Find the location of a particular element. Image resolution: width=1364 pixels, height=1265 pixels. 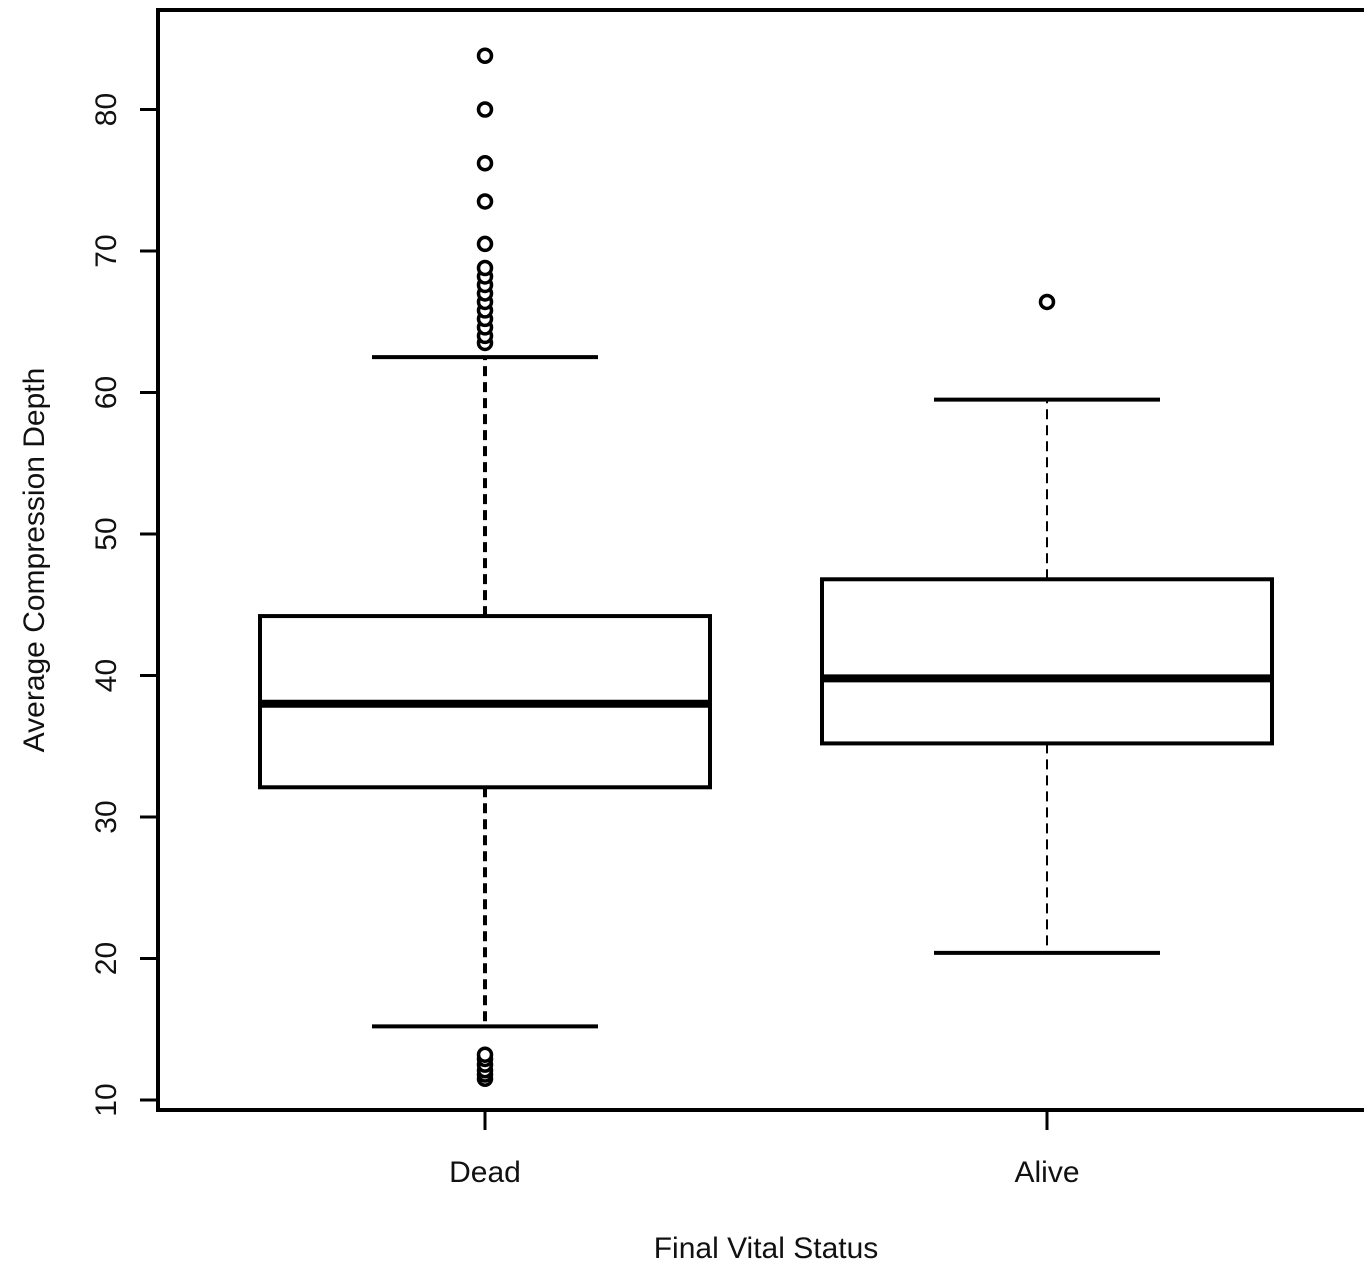

y-tick-label-40: 40 is located at coordinates (106, 675).